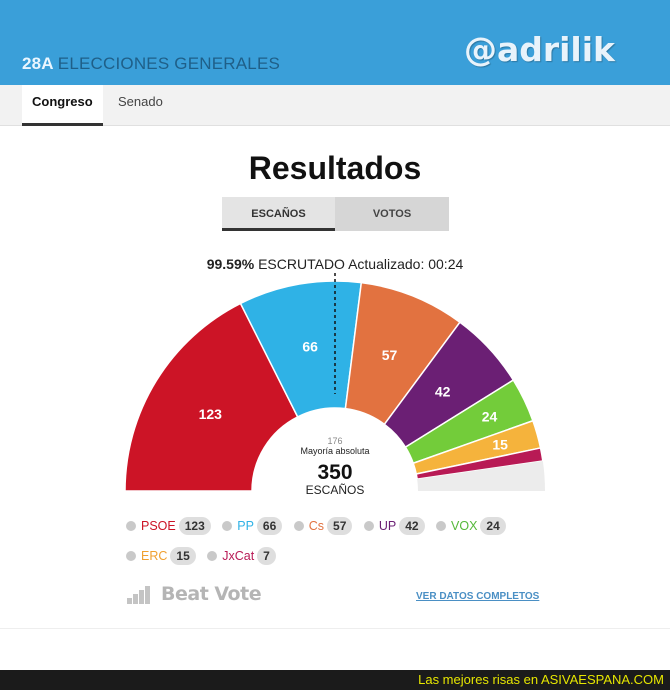  I want to click on seat-label-erc: 15, so click(500, 445).